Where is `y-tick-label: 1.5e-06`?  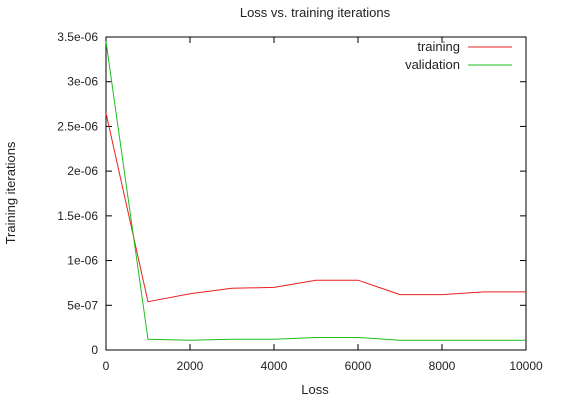
y-tick-label: 1.5e-06 is located at coordinates (77, 216).